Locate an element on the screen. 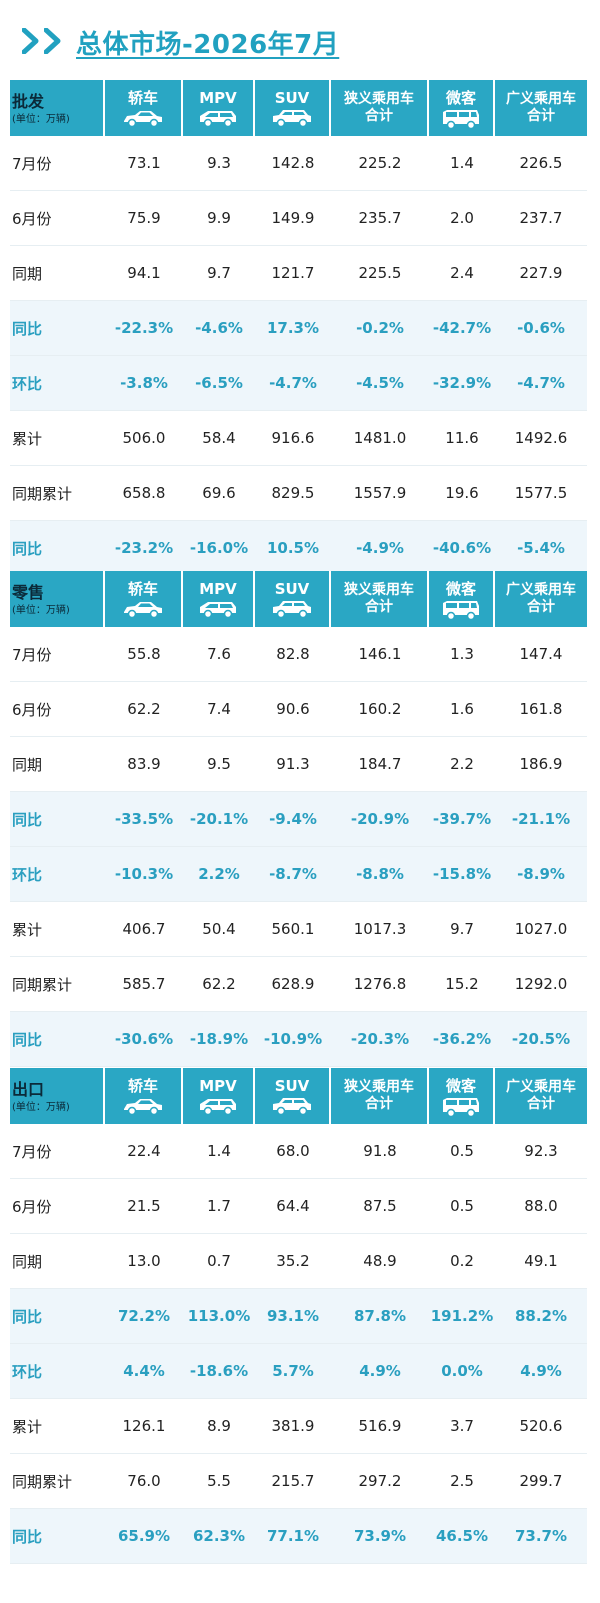  row-label: 6月份 is located at coordinates (32, 1206).